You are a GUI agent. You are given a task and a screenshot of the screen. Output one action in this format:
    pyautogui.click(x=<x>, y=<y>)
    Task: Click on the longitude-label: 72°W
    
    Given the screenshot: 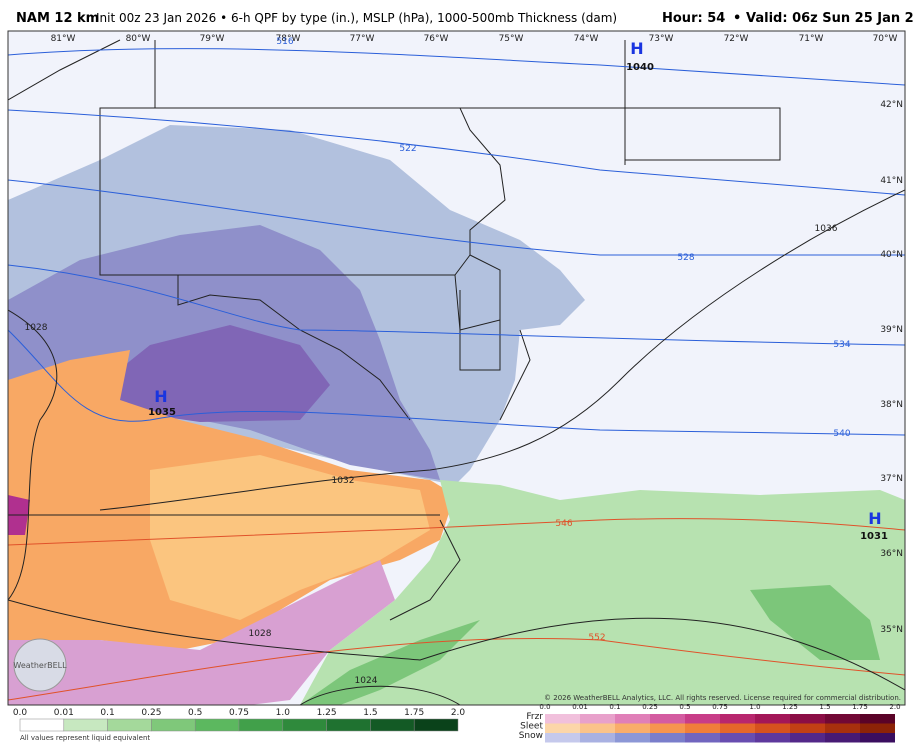 What is the action you would take?
    pyautogui.click(x=736, y=39)
    